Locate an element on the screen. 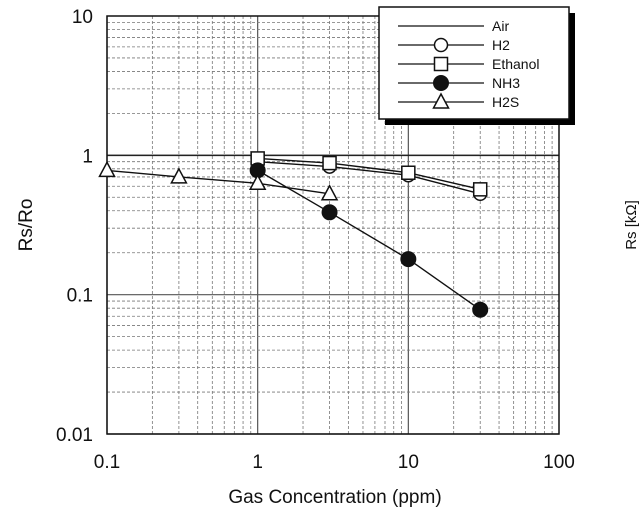 The width and height of the screenshot is (639, 513). x-axis-label: Gas Concentration (ppm) is located at coordinates (334, 497).